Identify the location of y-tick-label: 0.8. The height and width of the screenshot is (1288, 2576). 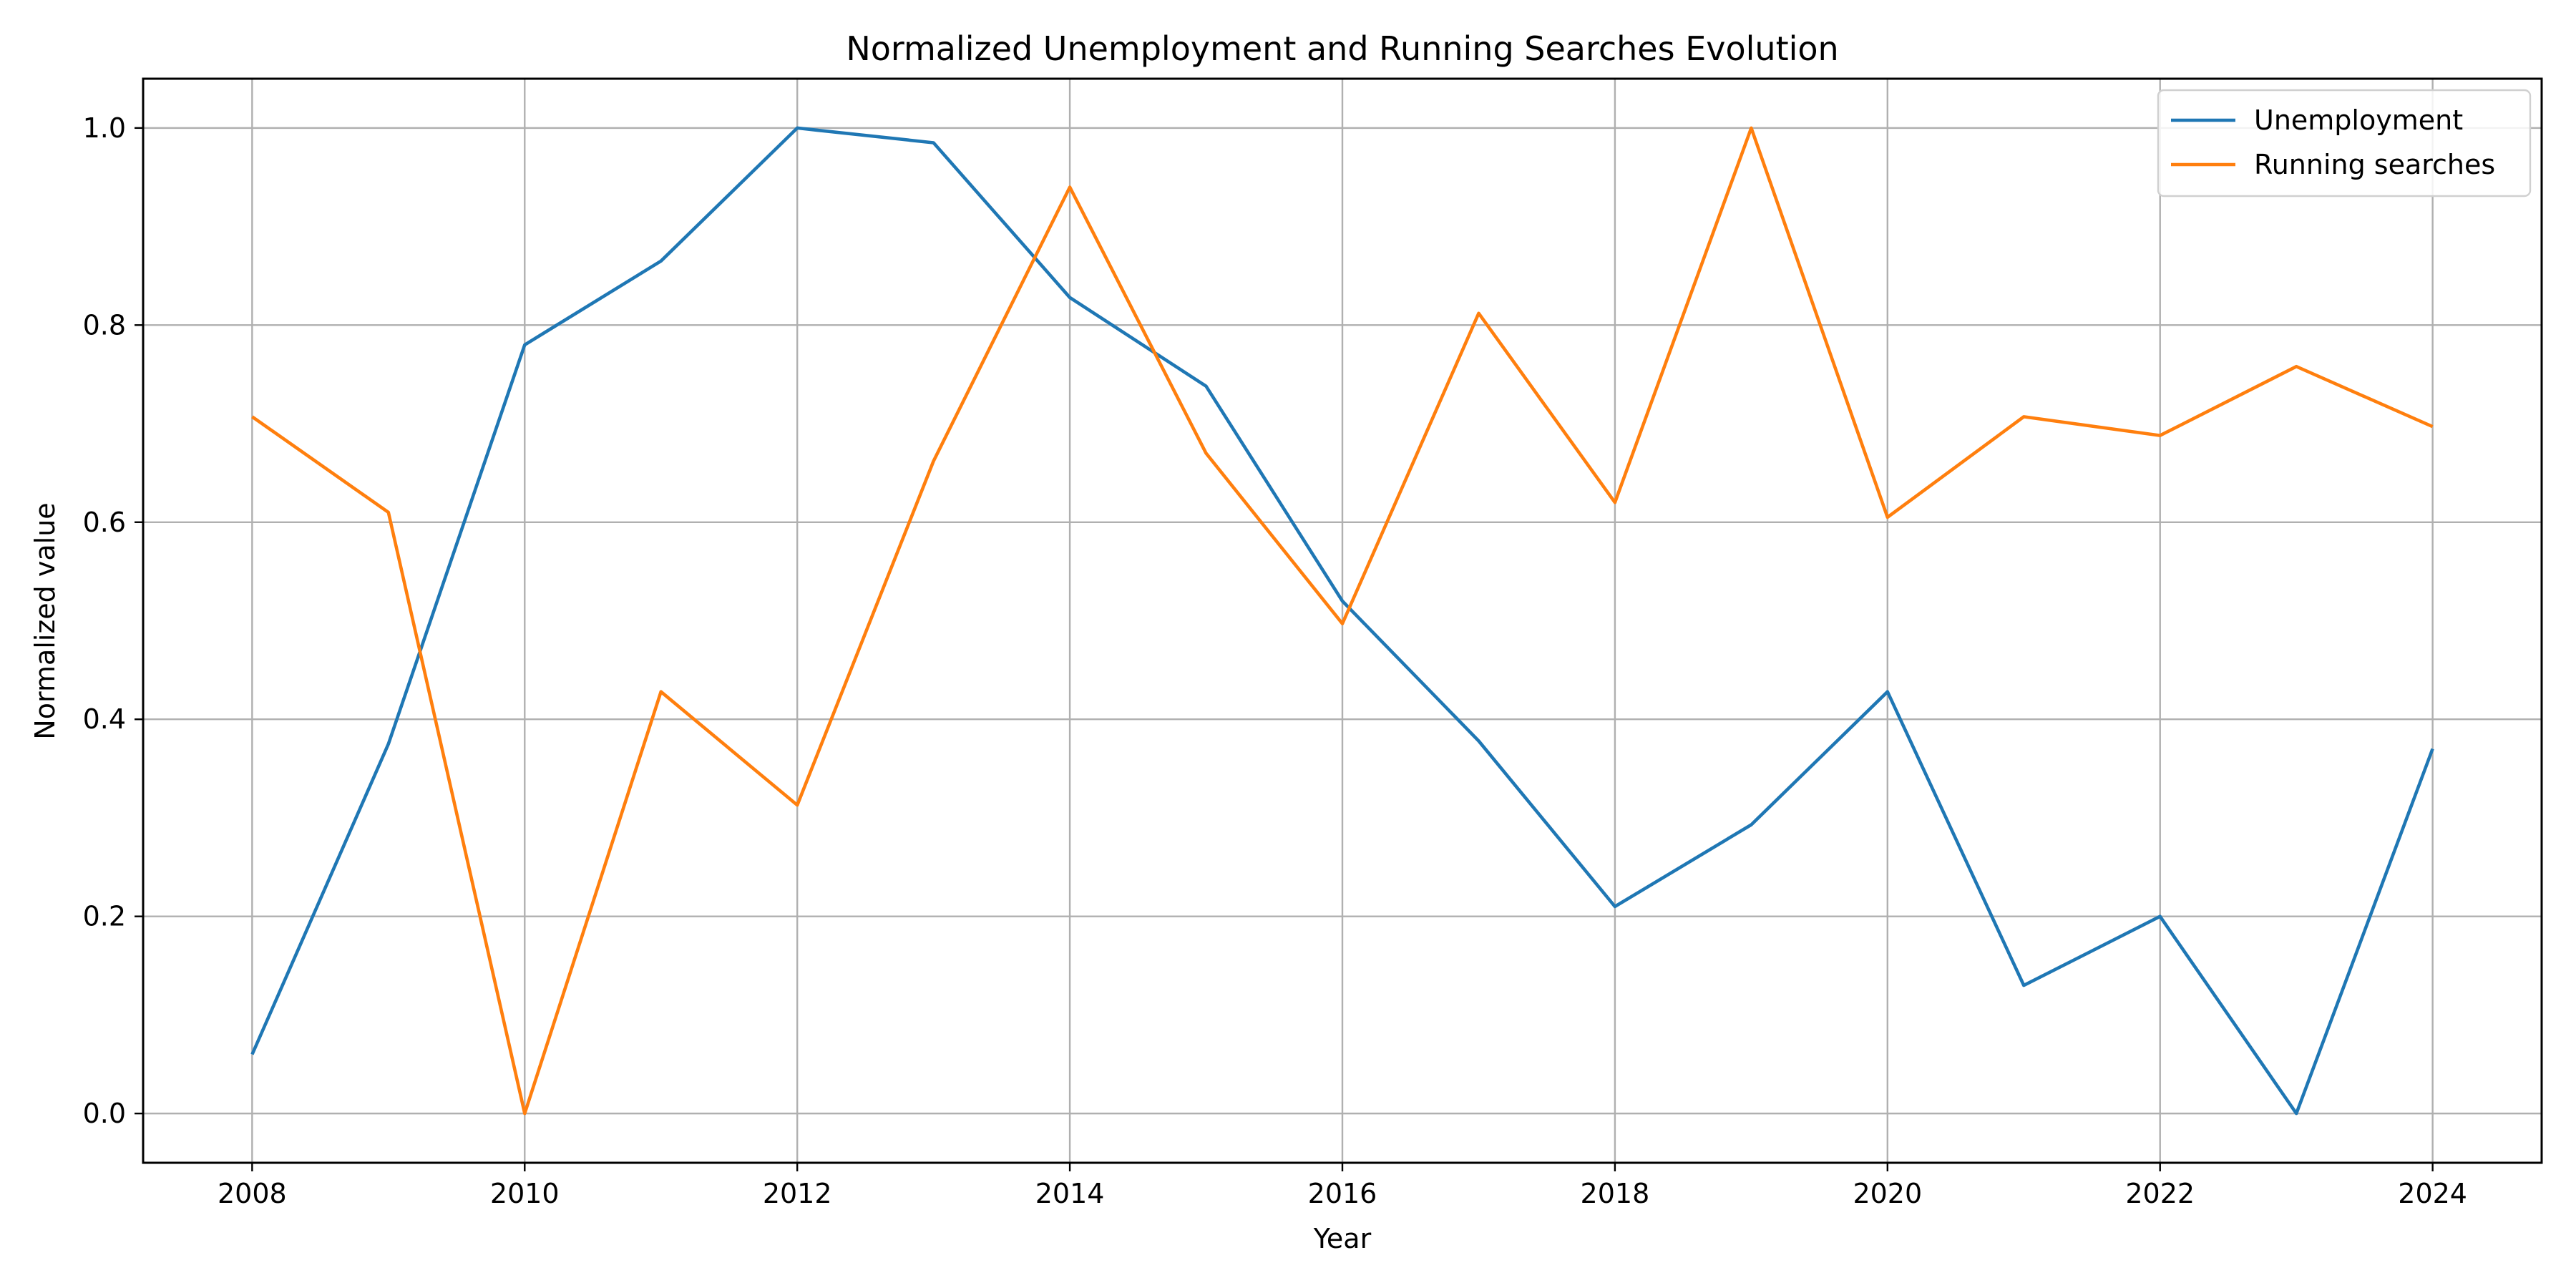
(104, 325).